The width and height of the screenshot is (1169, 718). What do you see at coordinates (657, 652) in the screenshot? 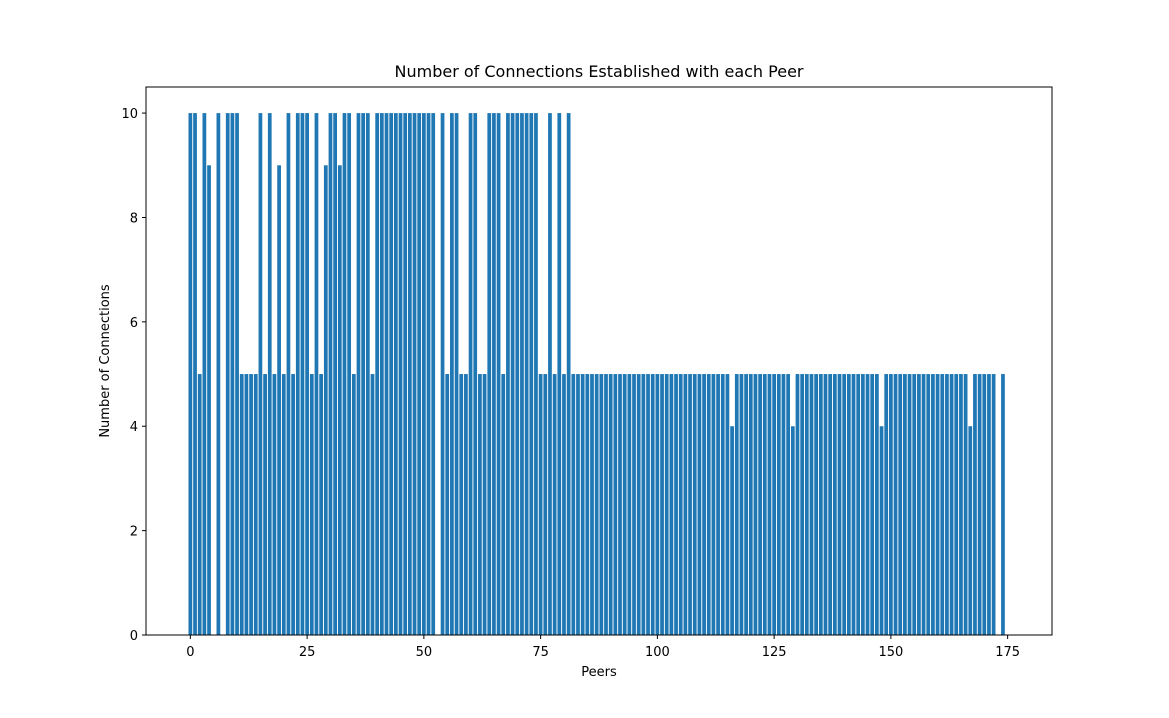
I see `x-tick-label: 100` at bounding box center [657, 652].